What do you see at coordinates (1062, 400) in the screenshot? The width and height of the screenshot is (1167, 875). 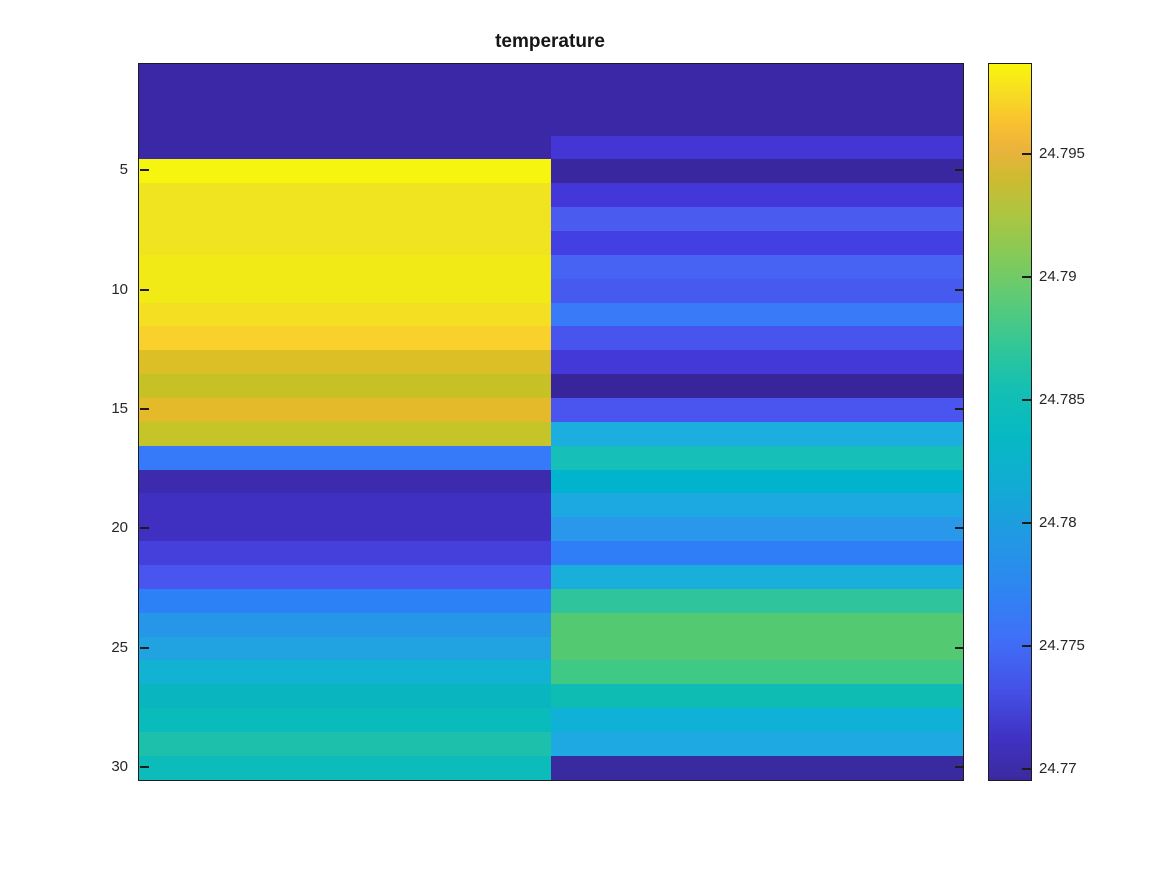 I see `colorbar-tick-label: 24.785` at bounding box center [1062, 400].